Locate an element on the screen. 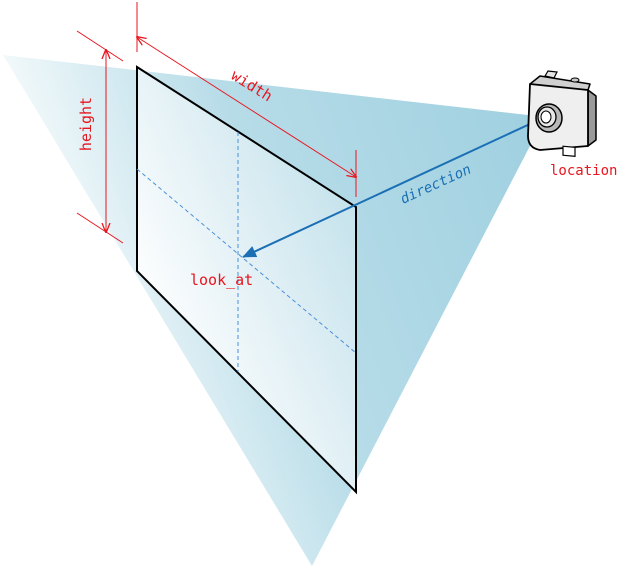 The image size is (629, 571). plane-horizontal-guide is located at coordinates (246, 261).